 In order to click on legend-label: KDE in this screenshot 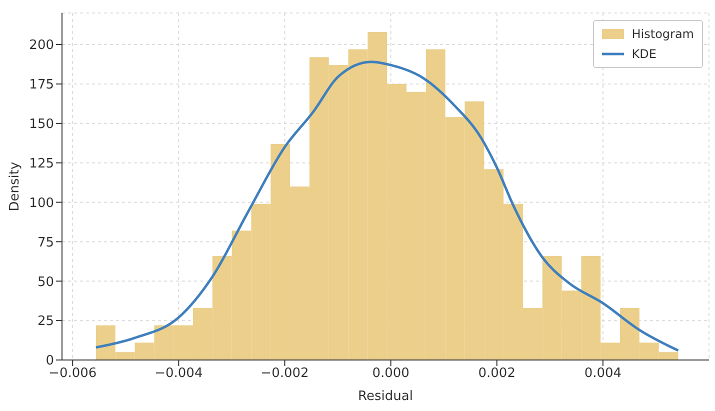, I will do `click(644, 54)`.